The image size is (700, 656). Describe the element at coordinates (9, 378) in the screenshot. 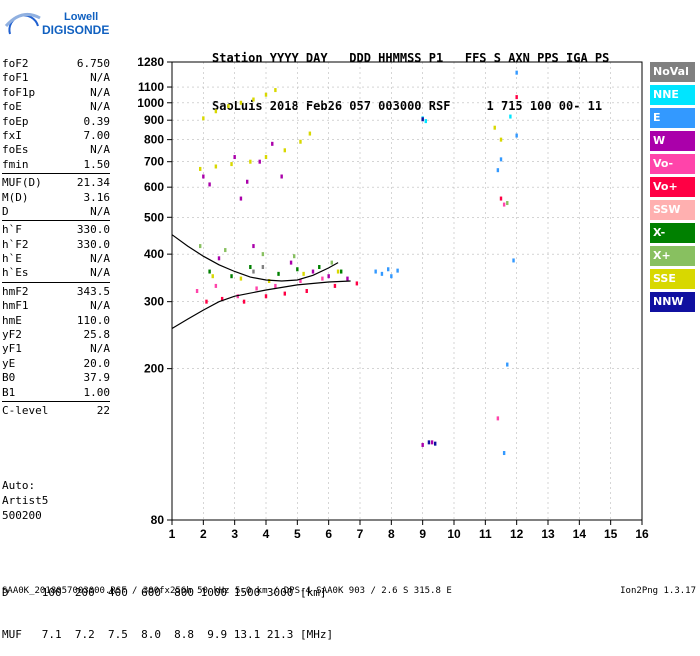

I see `param-name: B0` at that location.